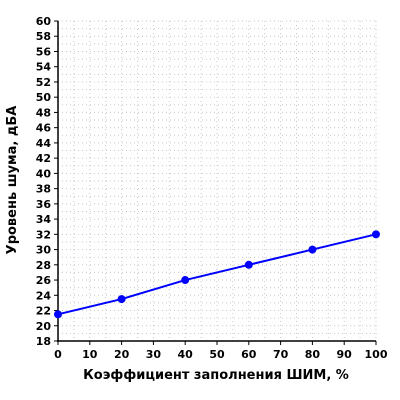  What do you see at coordinates (12, 180) in the screenshot?
I see `y-axis-title: Уровень шума, дБА` at bounding box center [12, 180].